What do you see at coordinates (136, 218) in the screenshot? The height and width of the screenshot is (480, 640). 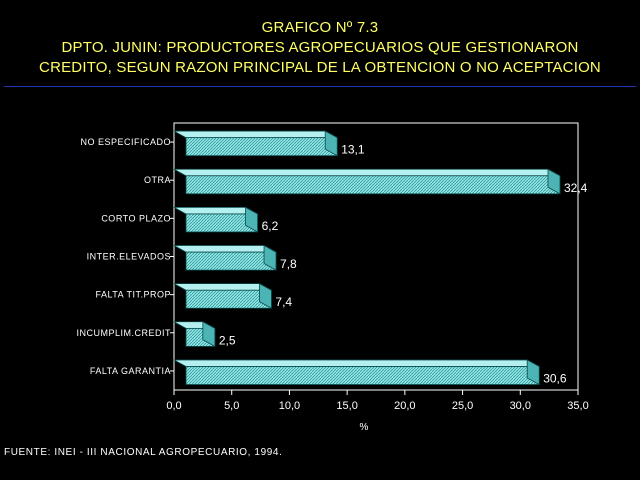 I see `category-label: CORTO PLAZO` at bounding box center [136, 218].